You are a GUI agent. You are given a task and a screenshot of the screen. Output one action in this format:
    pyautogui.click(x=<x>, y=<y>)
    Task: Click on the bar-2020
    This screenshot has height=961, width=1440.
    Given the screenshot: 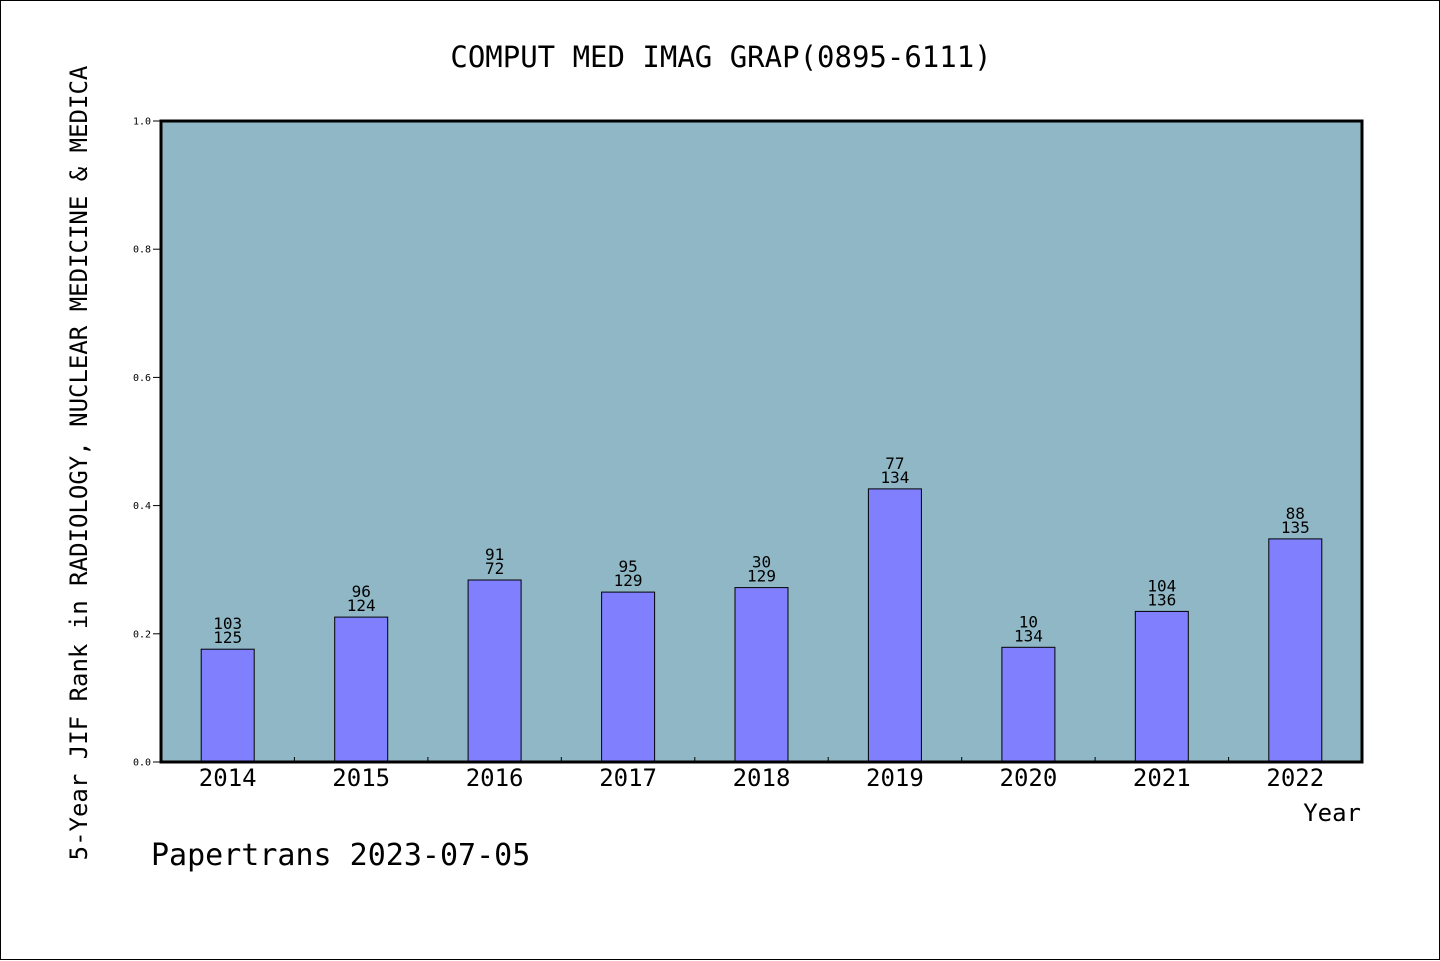 What is the action you would take?
    pyautogui.click(x=1028, y=704)
    